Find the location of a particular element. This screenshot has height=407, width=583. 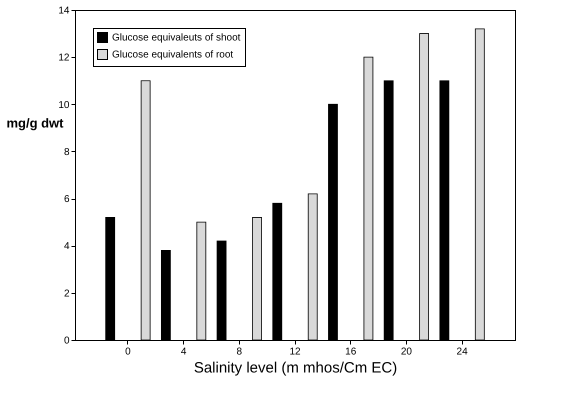

legend-label: Glucose equivaleuts of shoot is located at coordinates (176, 38).